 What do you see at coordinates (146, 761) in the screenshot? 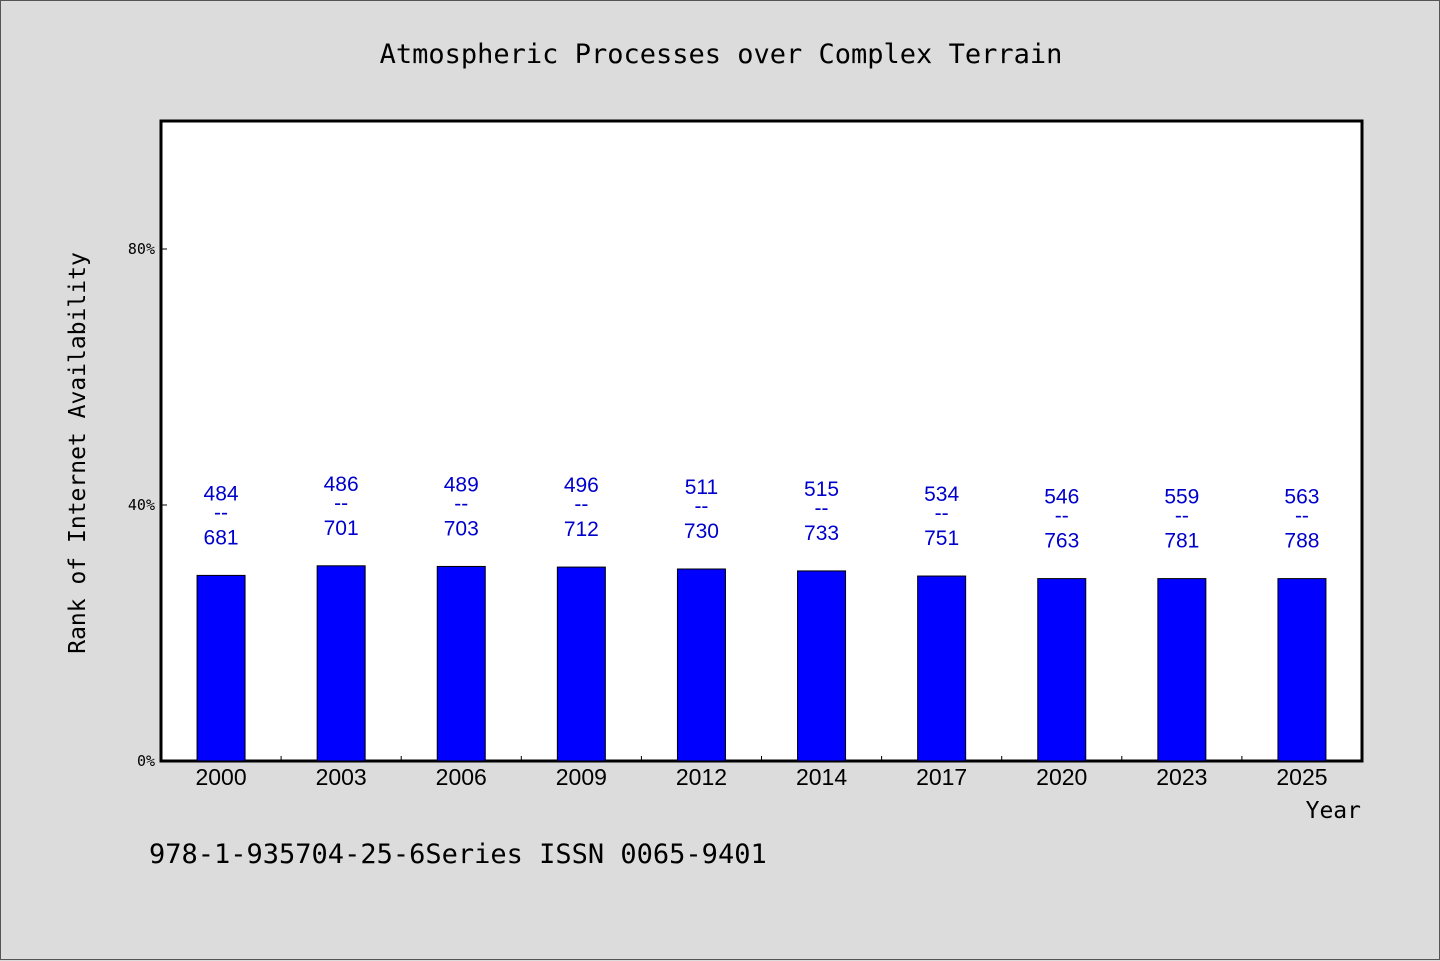
I see `y-tick-label-0: 0%` at bounding box center [146, 761].